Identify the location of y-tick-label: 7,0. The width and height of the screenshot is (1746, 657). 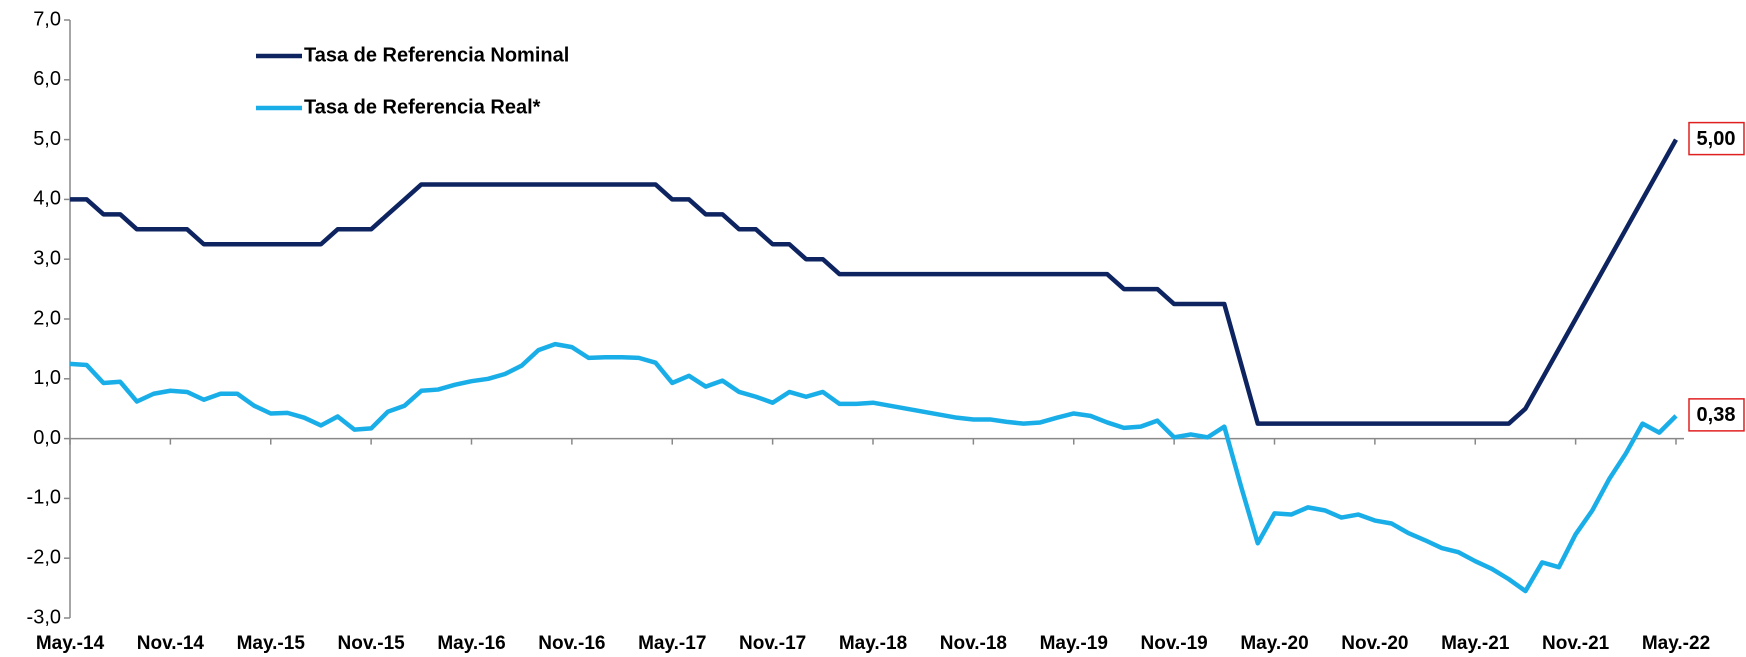
(47, 19).